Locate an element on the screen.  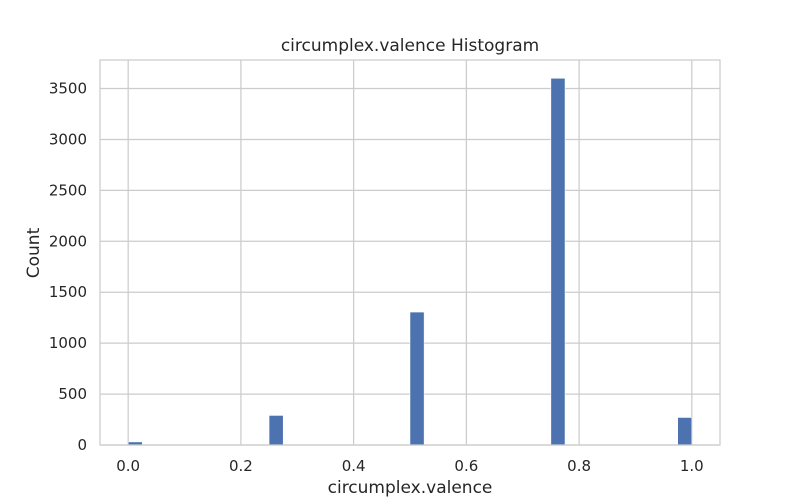
y-tick-label: 2500 is located at coordinates (68, 190).